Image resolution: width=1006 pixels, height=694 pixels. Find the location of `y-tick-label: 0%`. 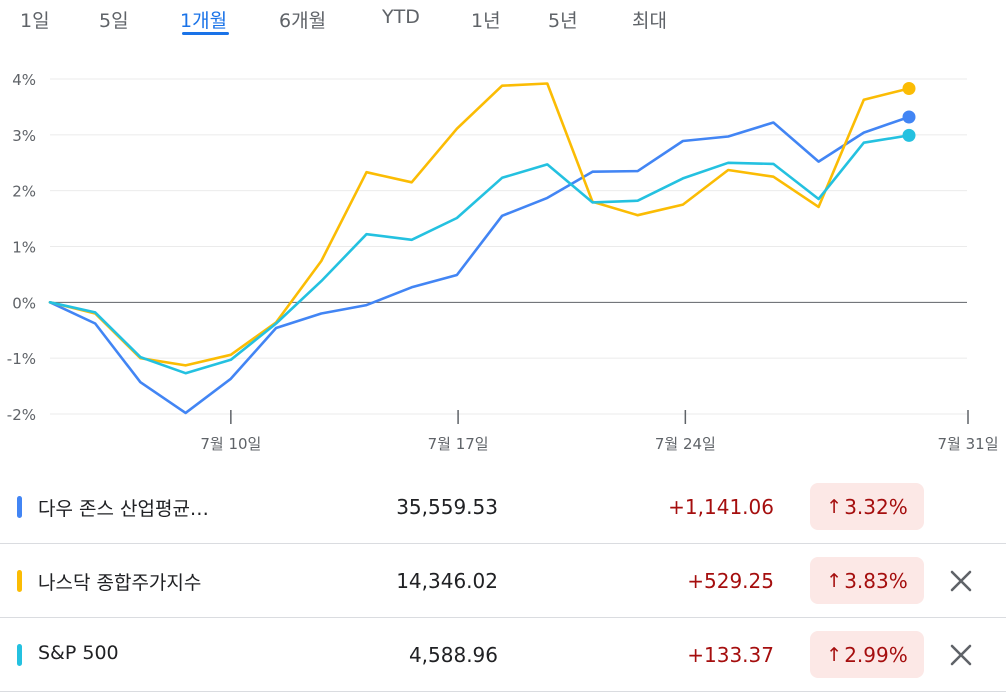

y-tick-label: 0% is located at coordinates (24, 303).